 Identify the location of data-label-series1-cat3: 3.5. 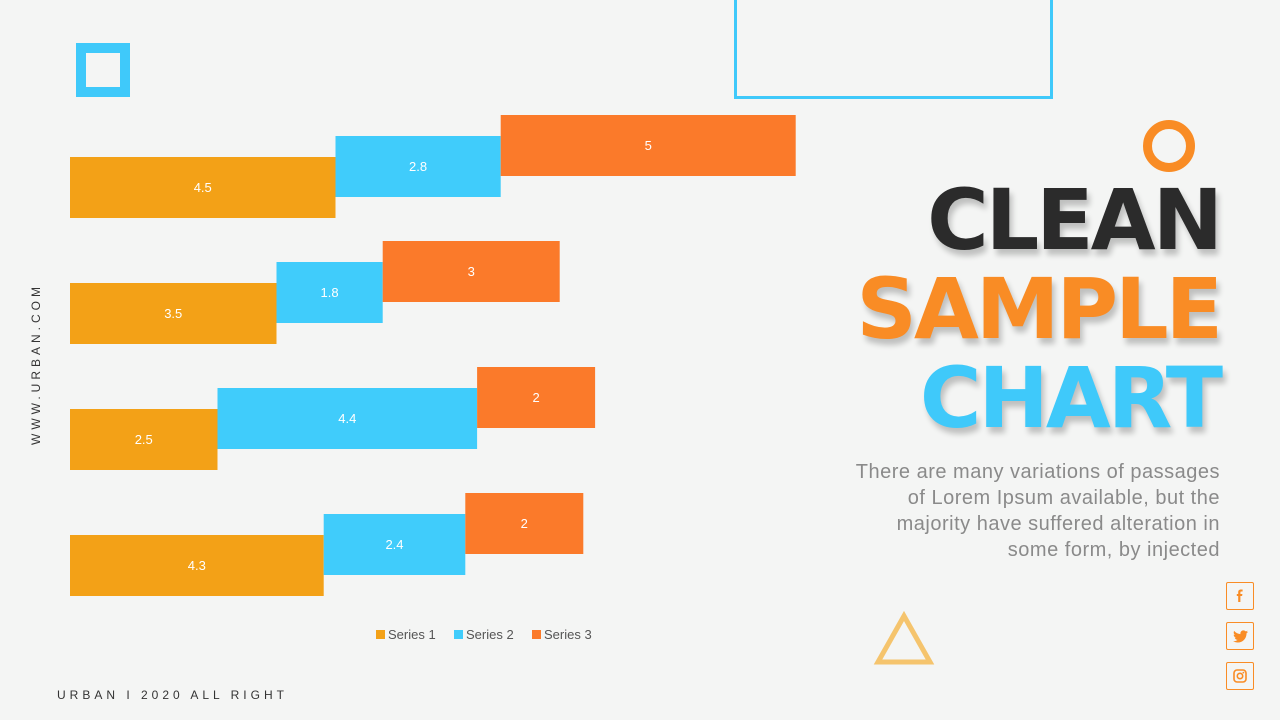
(173, 313).